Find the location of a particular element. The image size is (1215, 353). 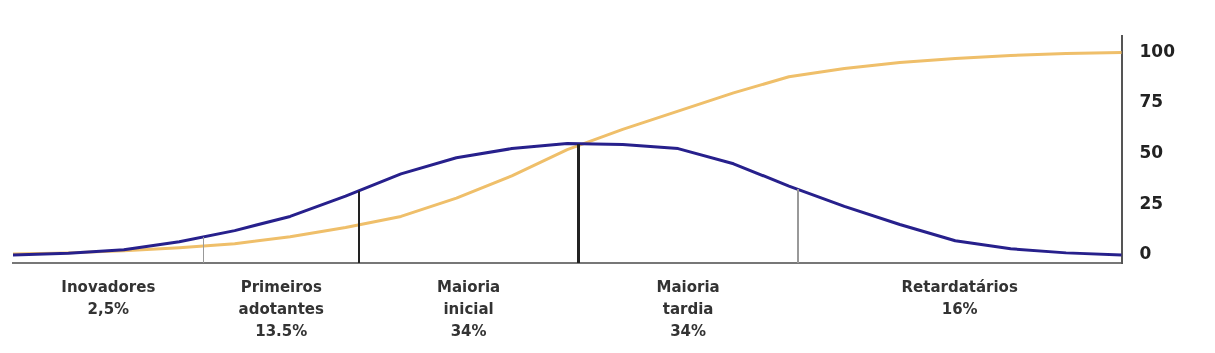

y-tick-label: 0 is located at coordinates (1145, 253).